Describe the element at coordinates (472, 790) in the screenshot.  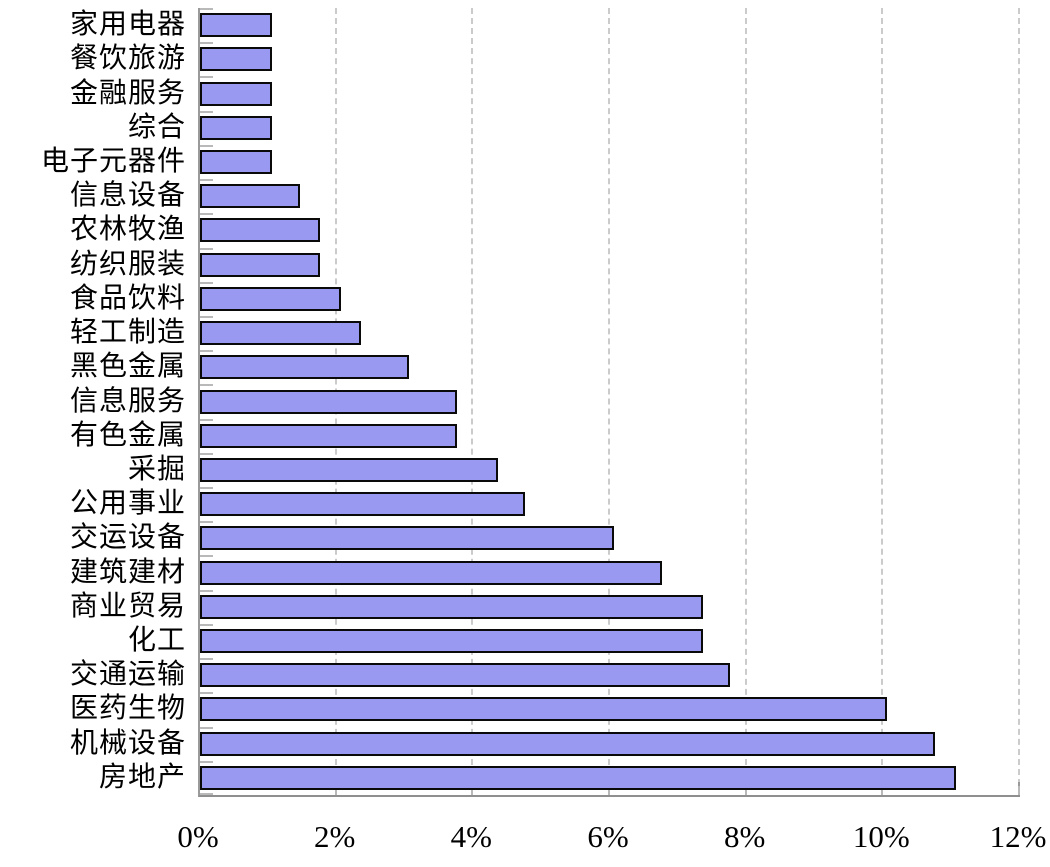
I see `x-axis-tick-4%` at that location.